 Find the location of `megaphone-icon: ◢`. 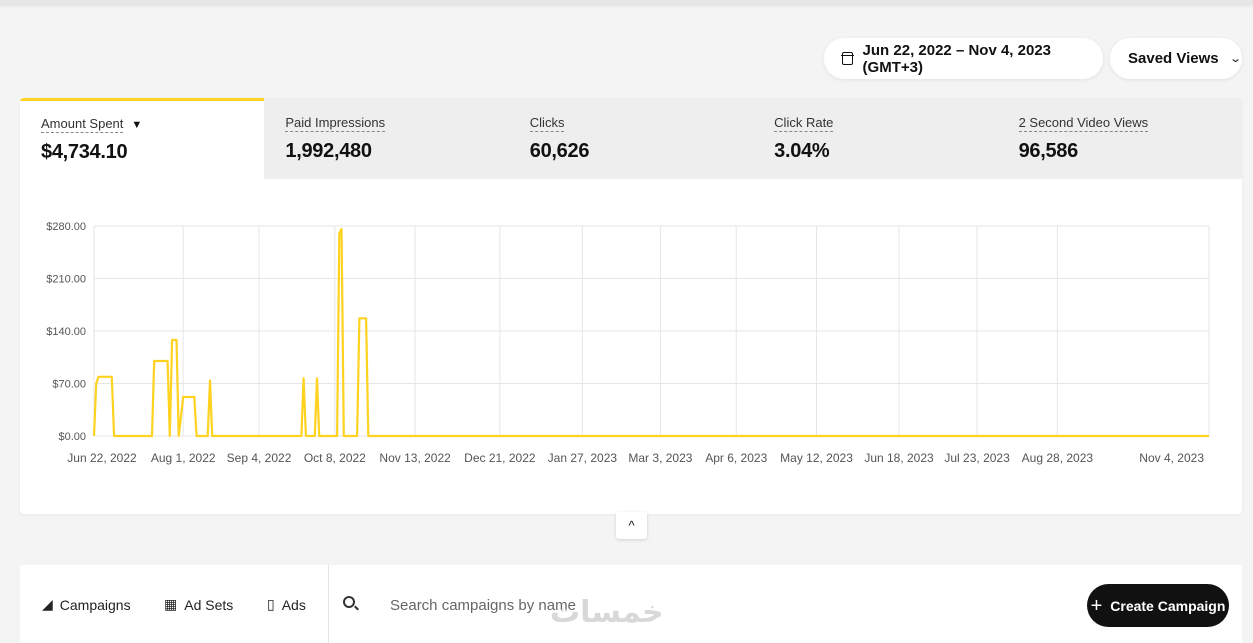

megaphone-icon: ◢ is located at coordinates (47, 604).